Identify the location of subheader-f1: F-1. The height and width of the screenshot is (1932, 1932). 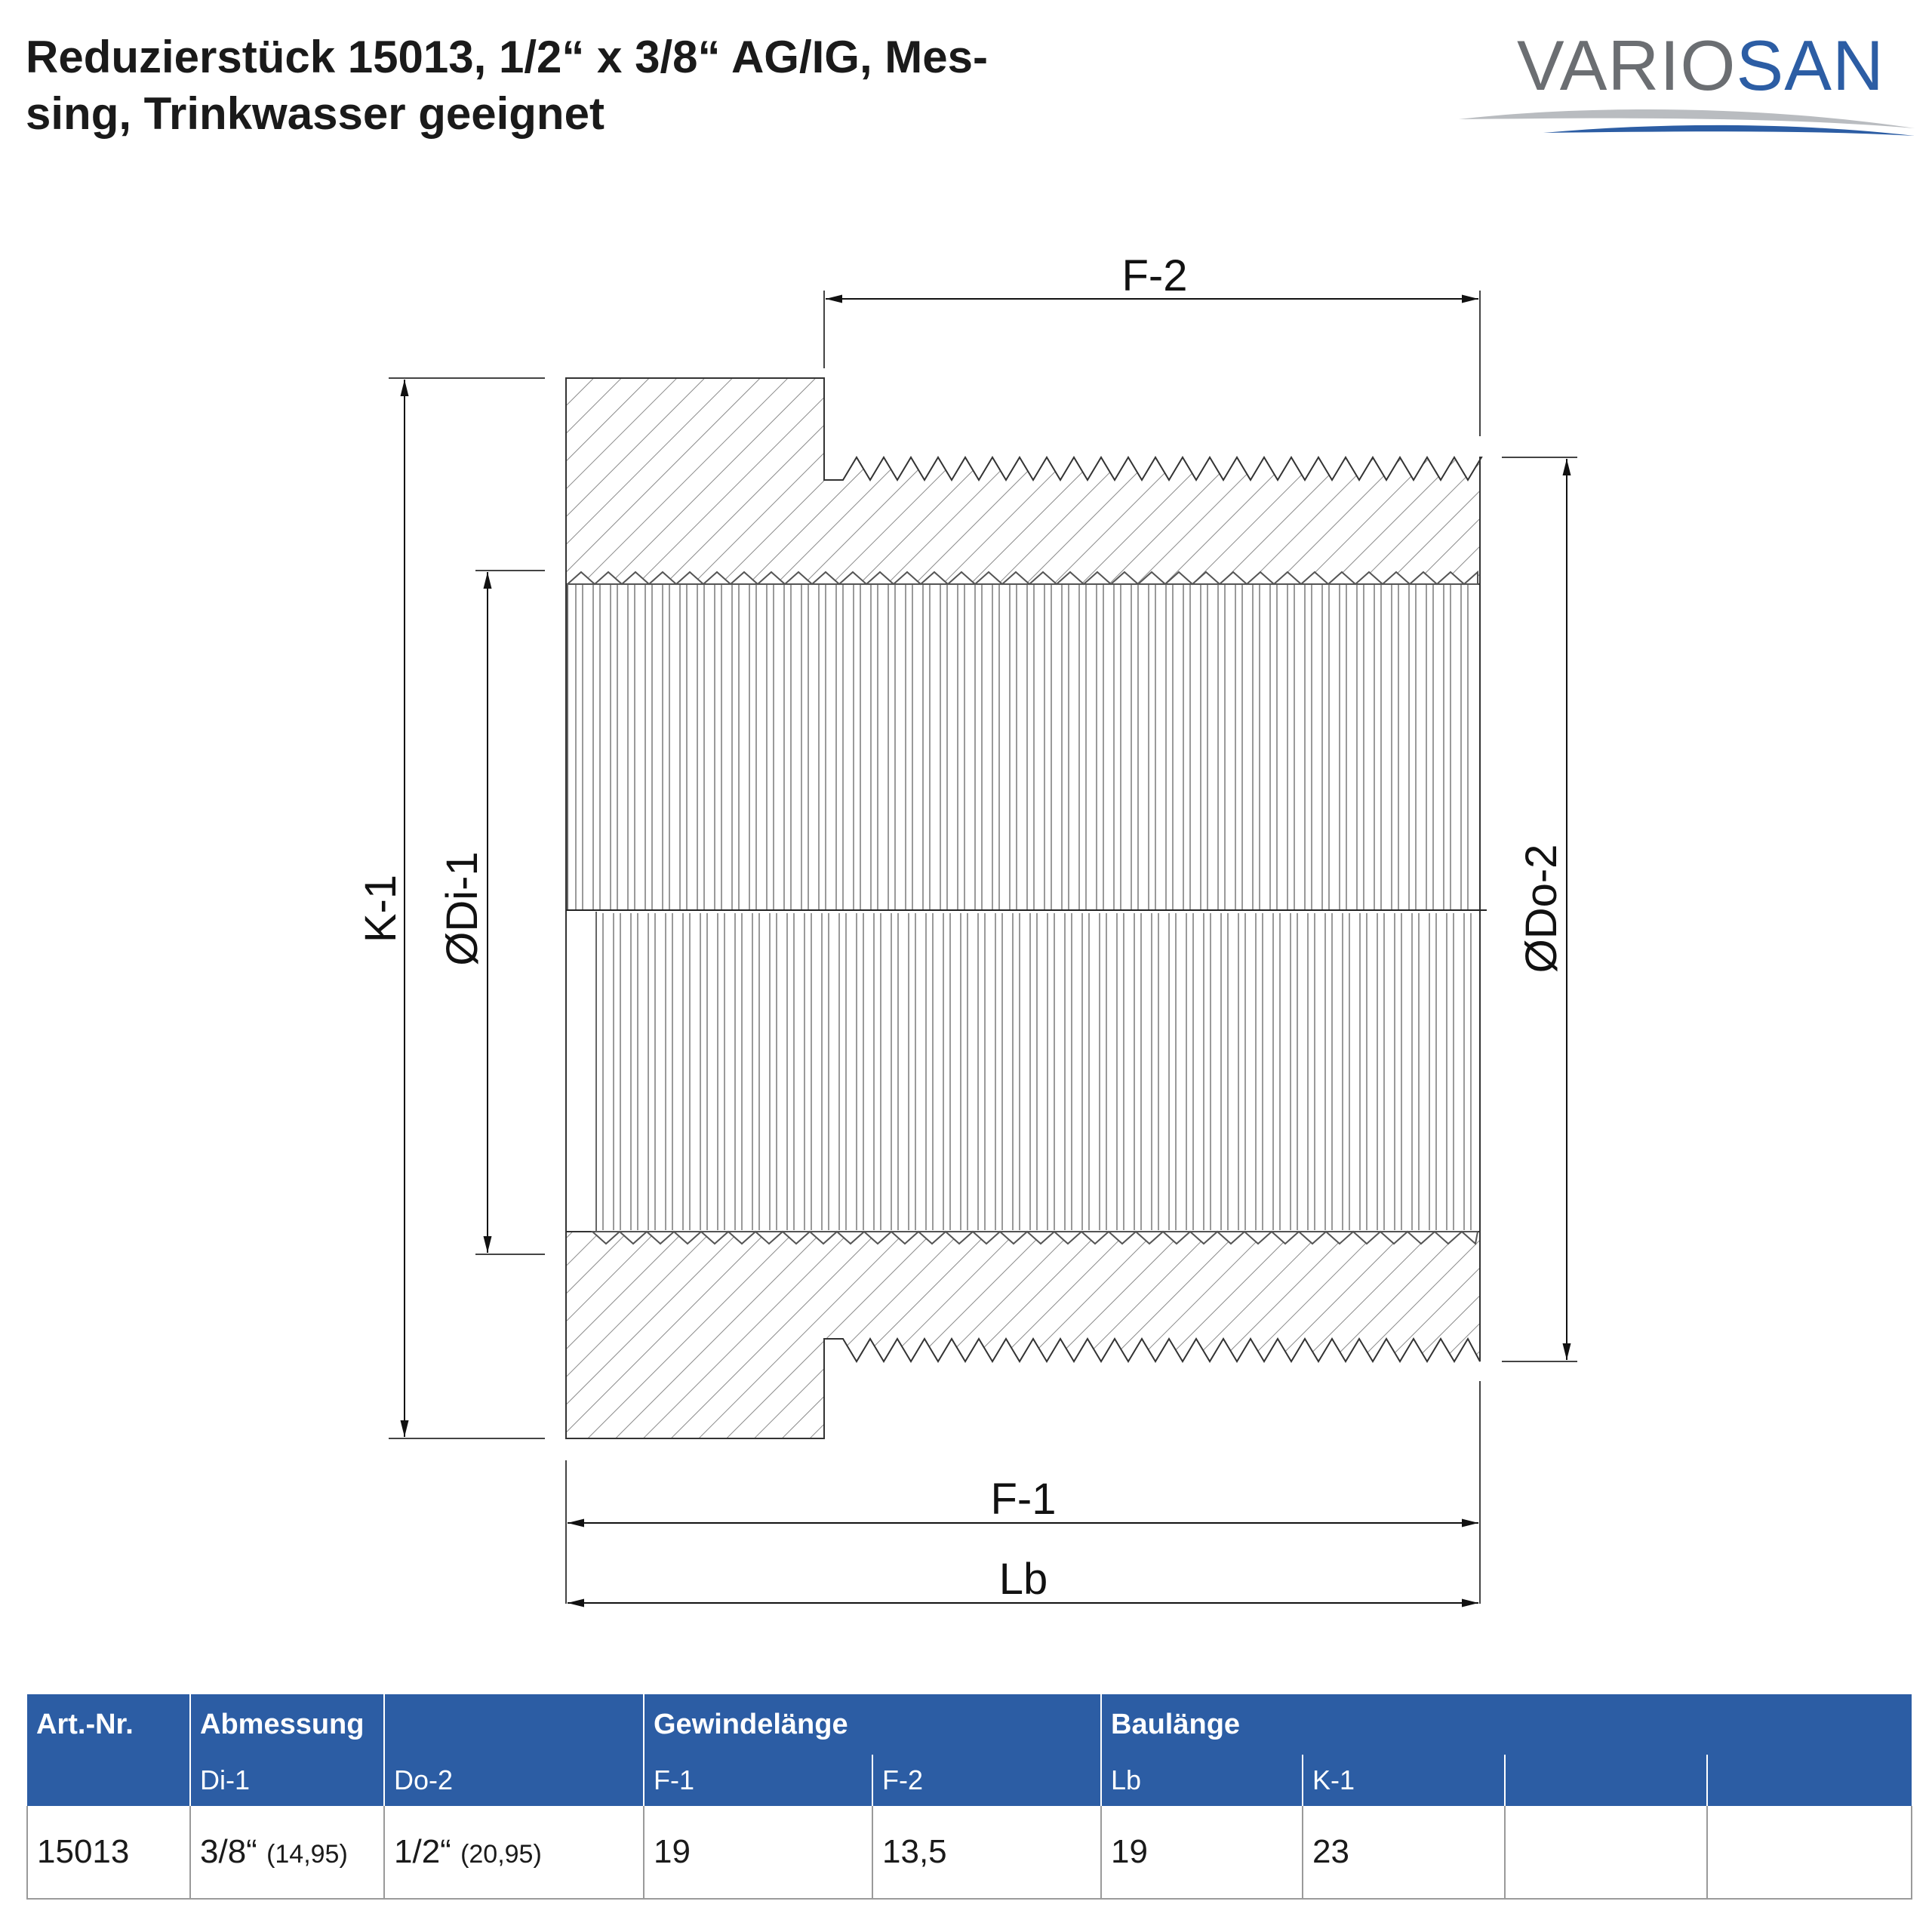
(757, 1780).